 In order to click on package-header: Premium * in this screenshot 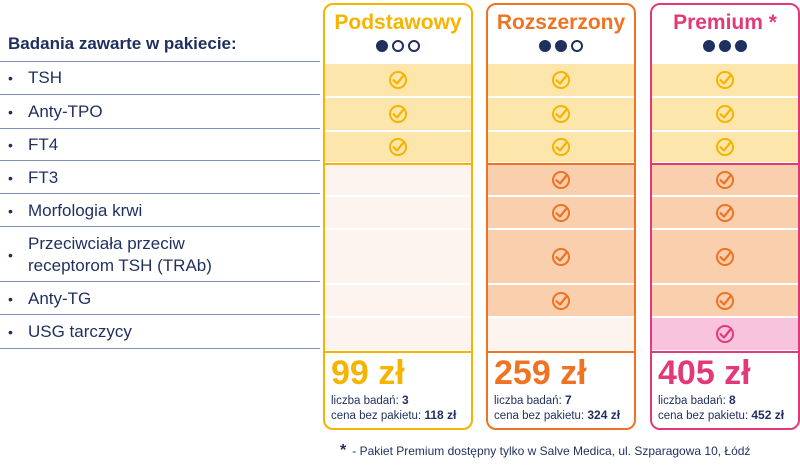, I will do `click(725, 34)`.